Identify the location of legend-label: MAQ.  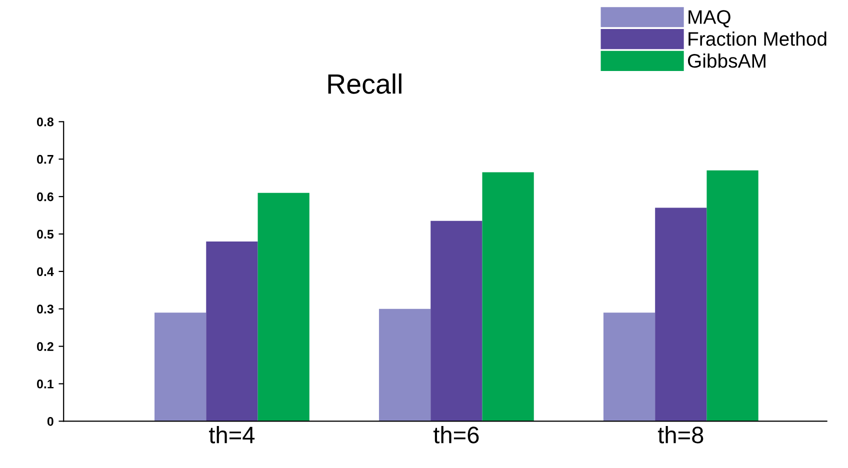
(709, 19).